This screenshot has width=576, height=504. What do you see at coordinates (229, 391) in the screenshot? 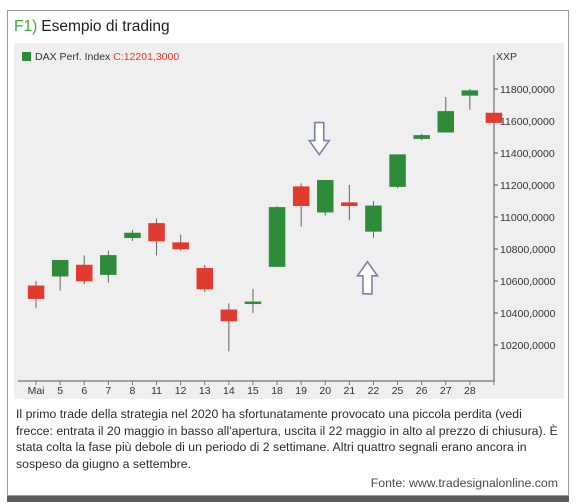
I see `x-tick-label: 14` at bounding box center [229, 391].